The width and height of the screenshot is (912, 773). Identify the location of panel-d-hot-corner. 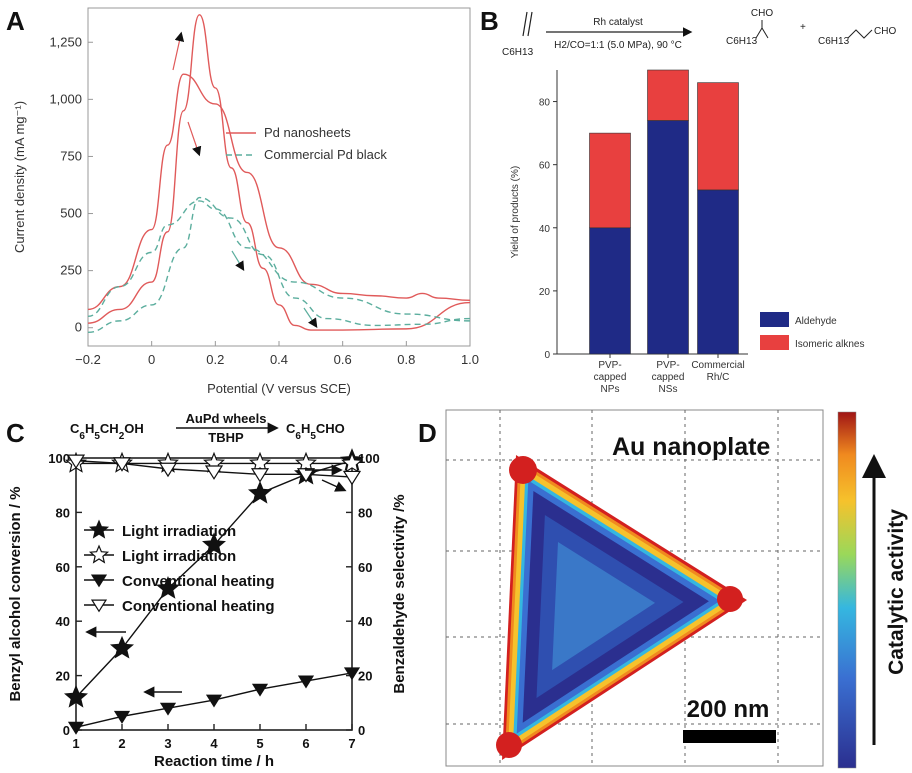
(730, 599).